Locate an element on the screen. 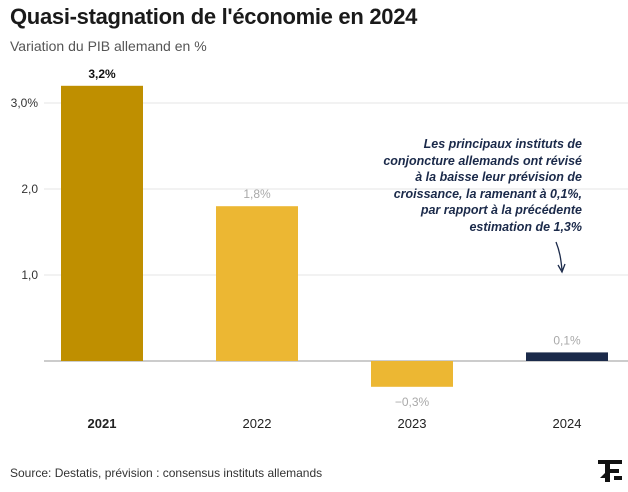 The height and width of the screenshot is (492, 628). le-figaro-logo-icon is located at coordinates (610, 471).